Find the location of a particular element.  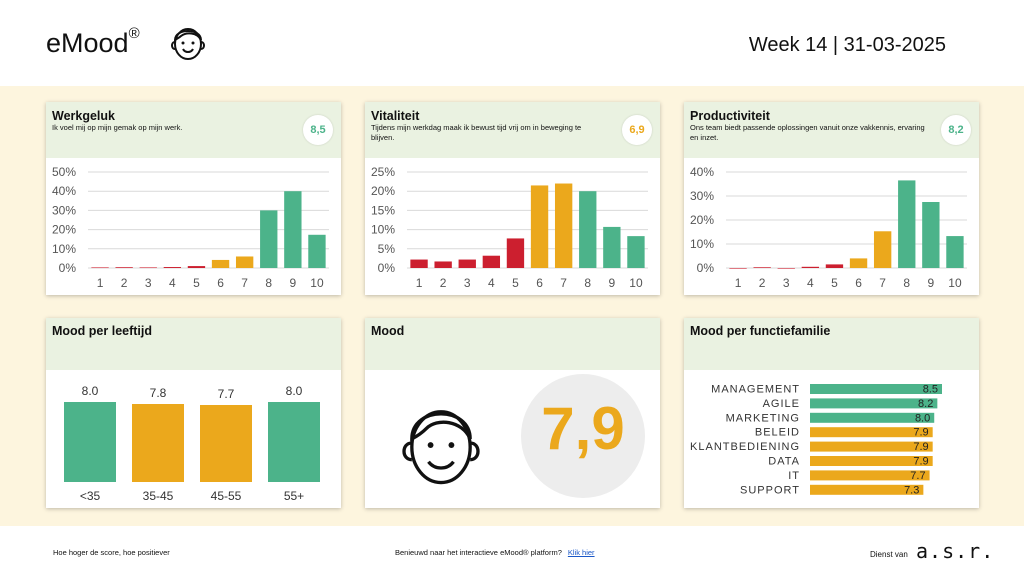

mood-value: 7,9 is located at coordinates (583, 428).